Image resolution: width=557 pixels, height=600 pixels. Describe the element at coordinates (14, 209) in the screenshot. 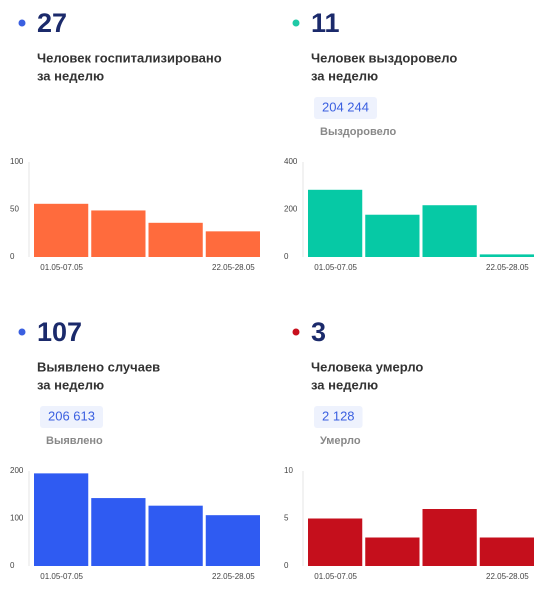

I see `y-tick-label: 50` at that location.